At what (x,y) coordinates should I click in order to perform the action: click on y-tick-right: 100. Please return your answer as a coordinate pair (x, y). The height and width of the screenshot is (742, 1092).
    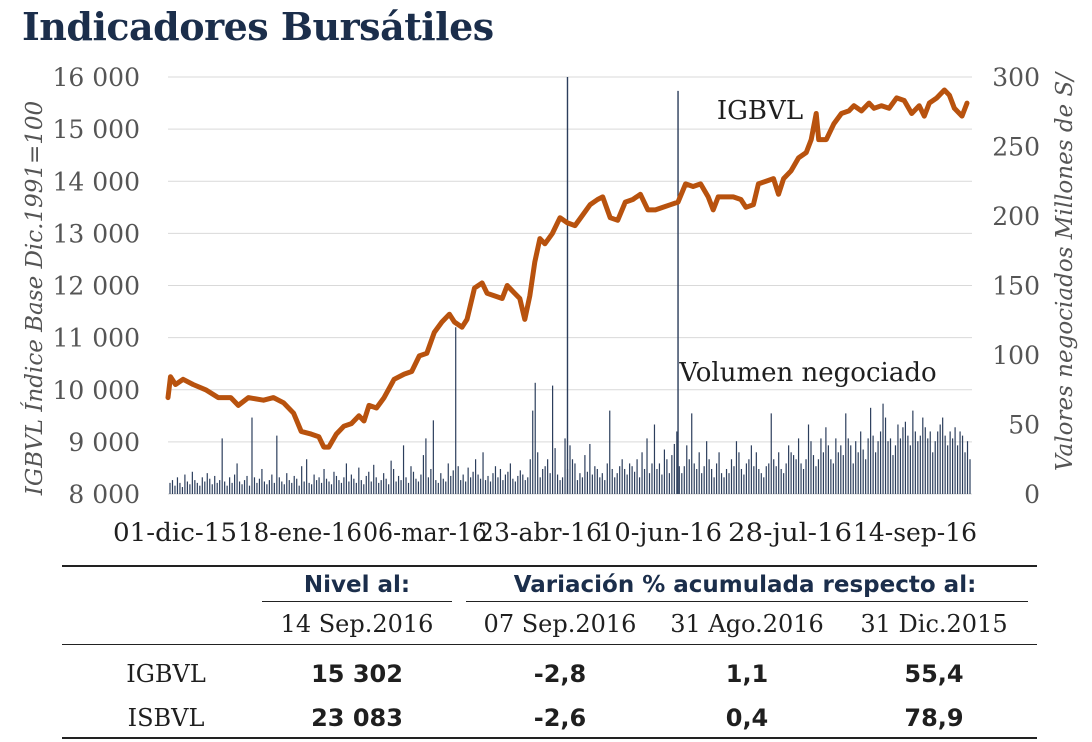
    Looking at the image, I should click on (1016, 355).